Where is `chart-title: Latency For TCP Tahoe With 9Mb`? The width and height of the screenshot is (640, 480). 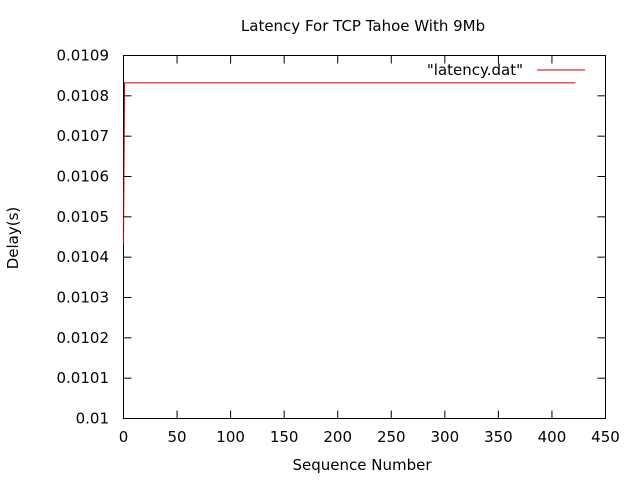 chart-title: Latency For TCP Tahoe With 9Mb is located at coordinates (363, 26).